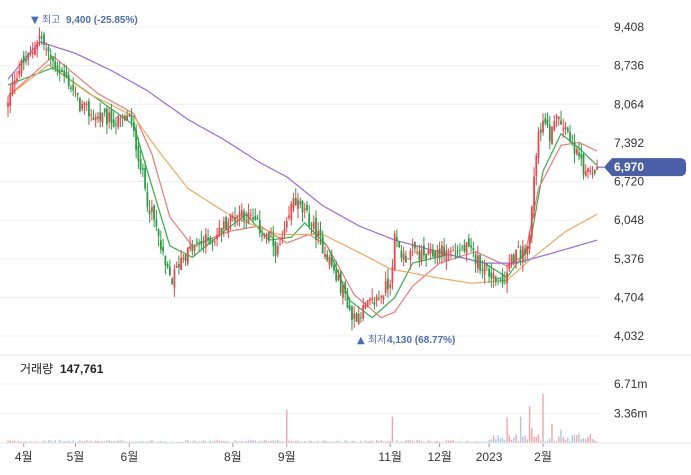 This screenshot has width=691, height=475. What do you see at coordinates (130, 457) in the screenshot?
I see `time-axis-label: 6월` at bounding box center [130, 457].